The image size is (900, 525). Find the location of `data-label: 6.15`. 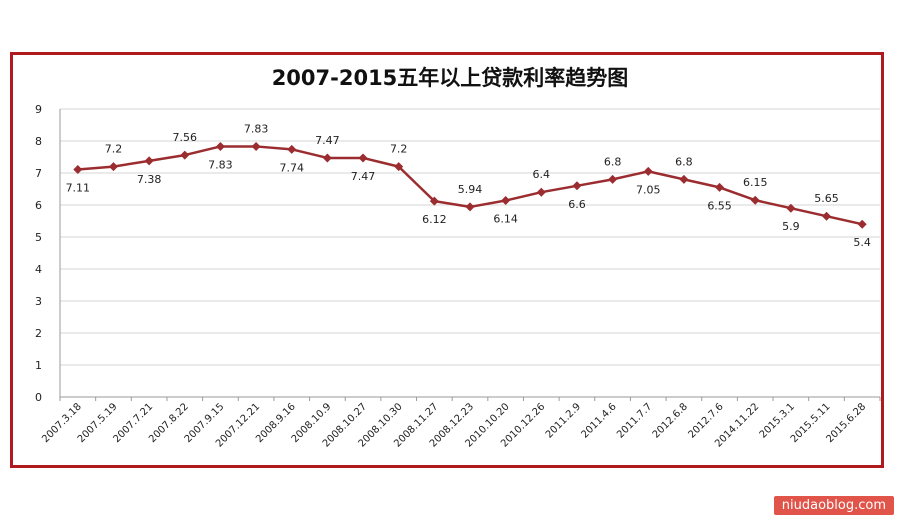

data-label: 6.15 is located at coordinates (755, 182).